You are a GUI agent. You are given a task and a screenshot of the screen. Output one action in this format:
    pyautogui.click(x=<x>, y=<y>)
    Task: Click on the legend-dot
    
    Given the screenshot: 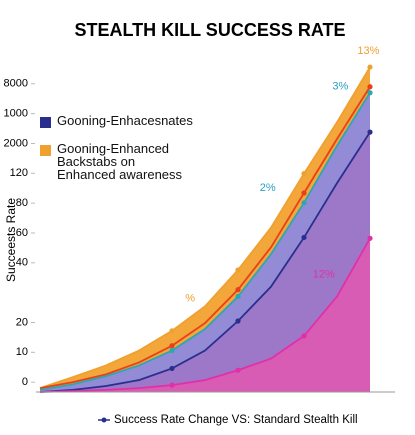 What is the action you would take?
    pyautogui.click(x=104, y=420)
    